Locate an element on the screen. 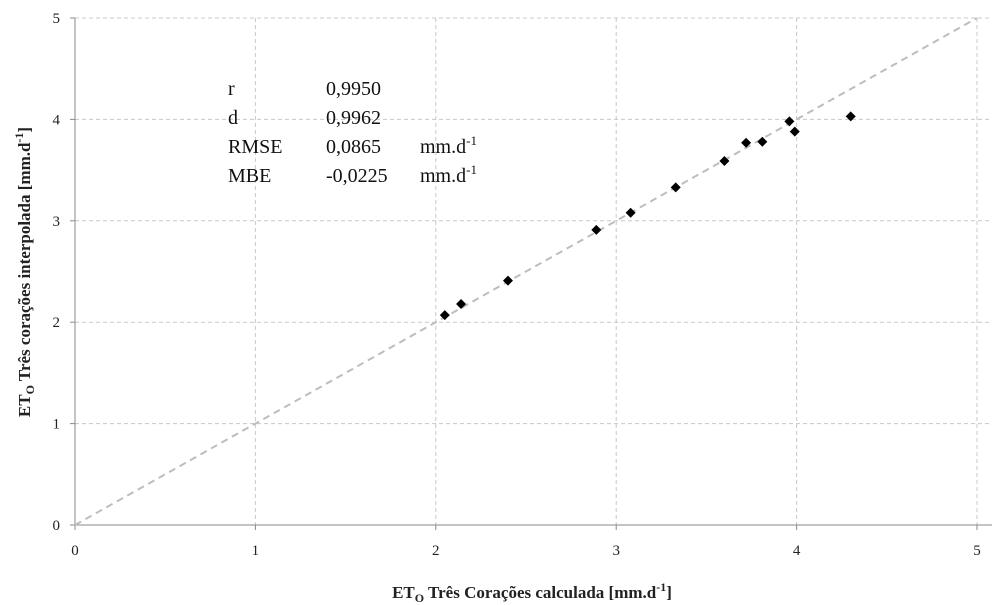 The width and height of the screenshot is (992, 605). stat-value: 0,9962 is located at coordinates (353, 118).